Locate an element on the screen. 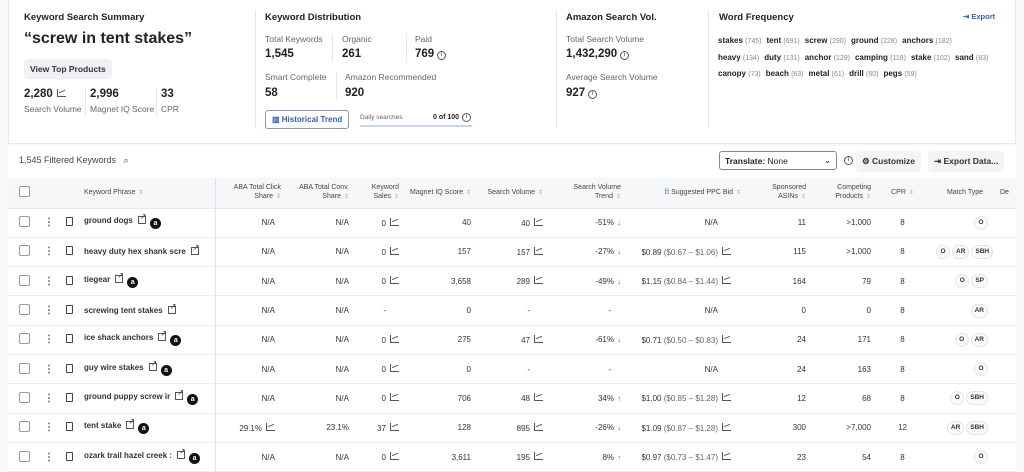 This screenshot has width=1024, height=472. col-sv-trend: Search Volume Trend ⇕ is located at coordinates (586, 193).